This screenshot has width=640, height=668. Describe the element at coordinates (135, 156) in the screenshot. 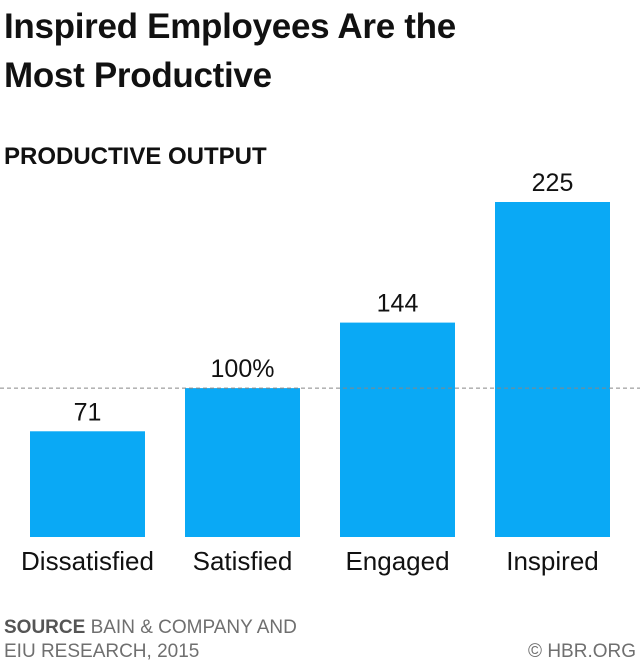

I see `chart-subtitle: PRODUCTIVE OUTPUT` at that location.